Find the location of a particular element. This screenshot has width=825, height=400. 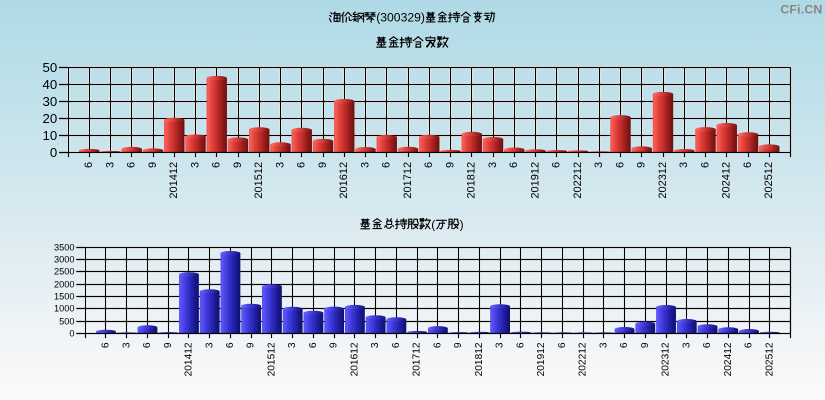

svg-text: 20 is located at coordinates (50, 118).